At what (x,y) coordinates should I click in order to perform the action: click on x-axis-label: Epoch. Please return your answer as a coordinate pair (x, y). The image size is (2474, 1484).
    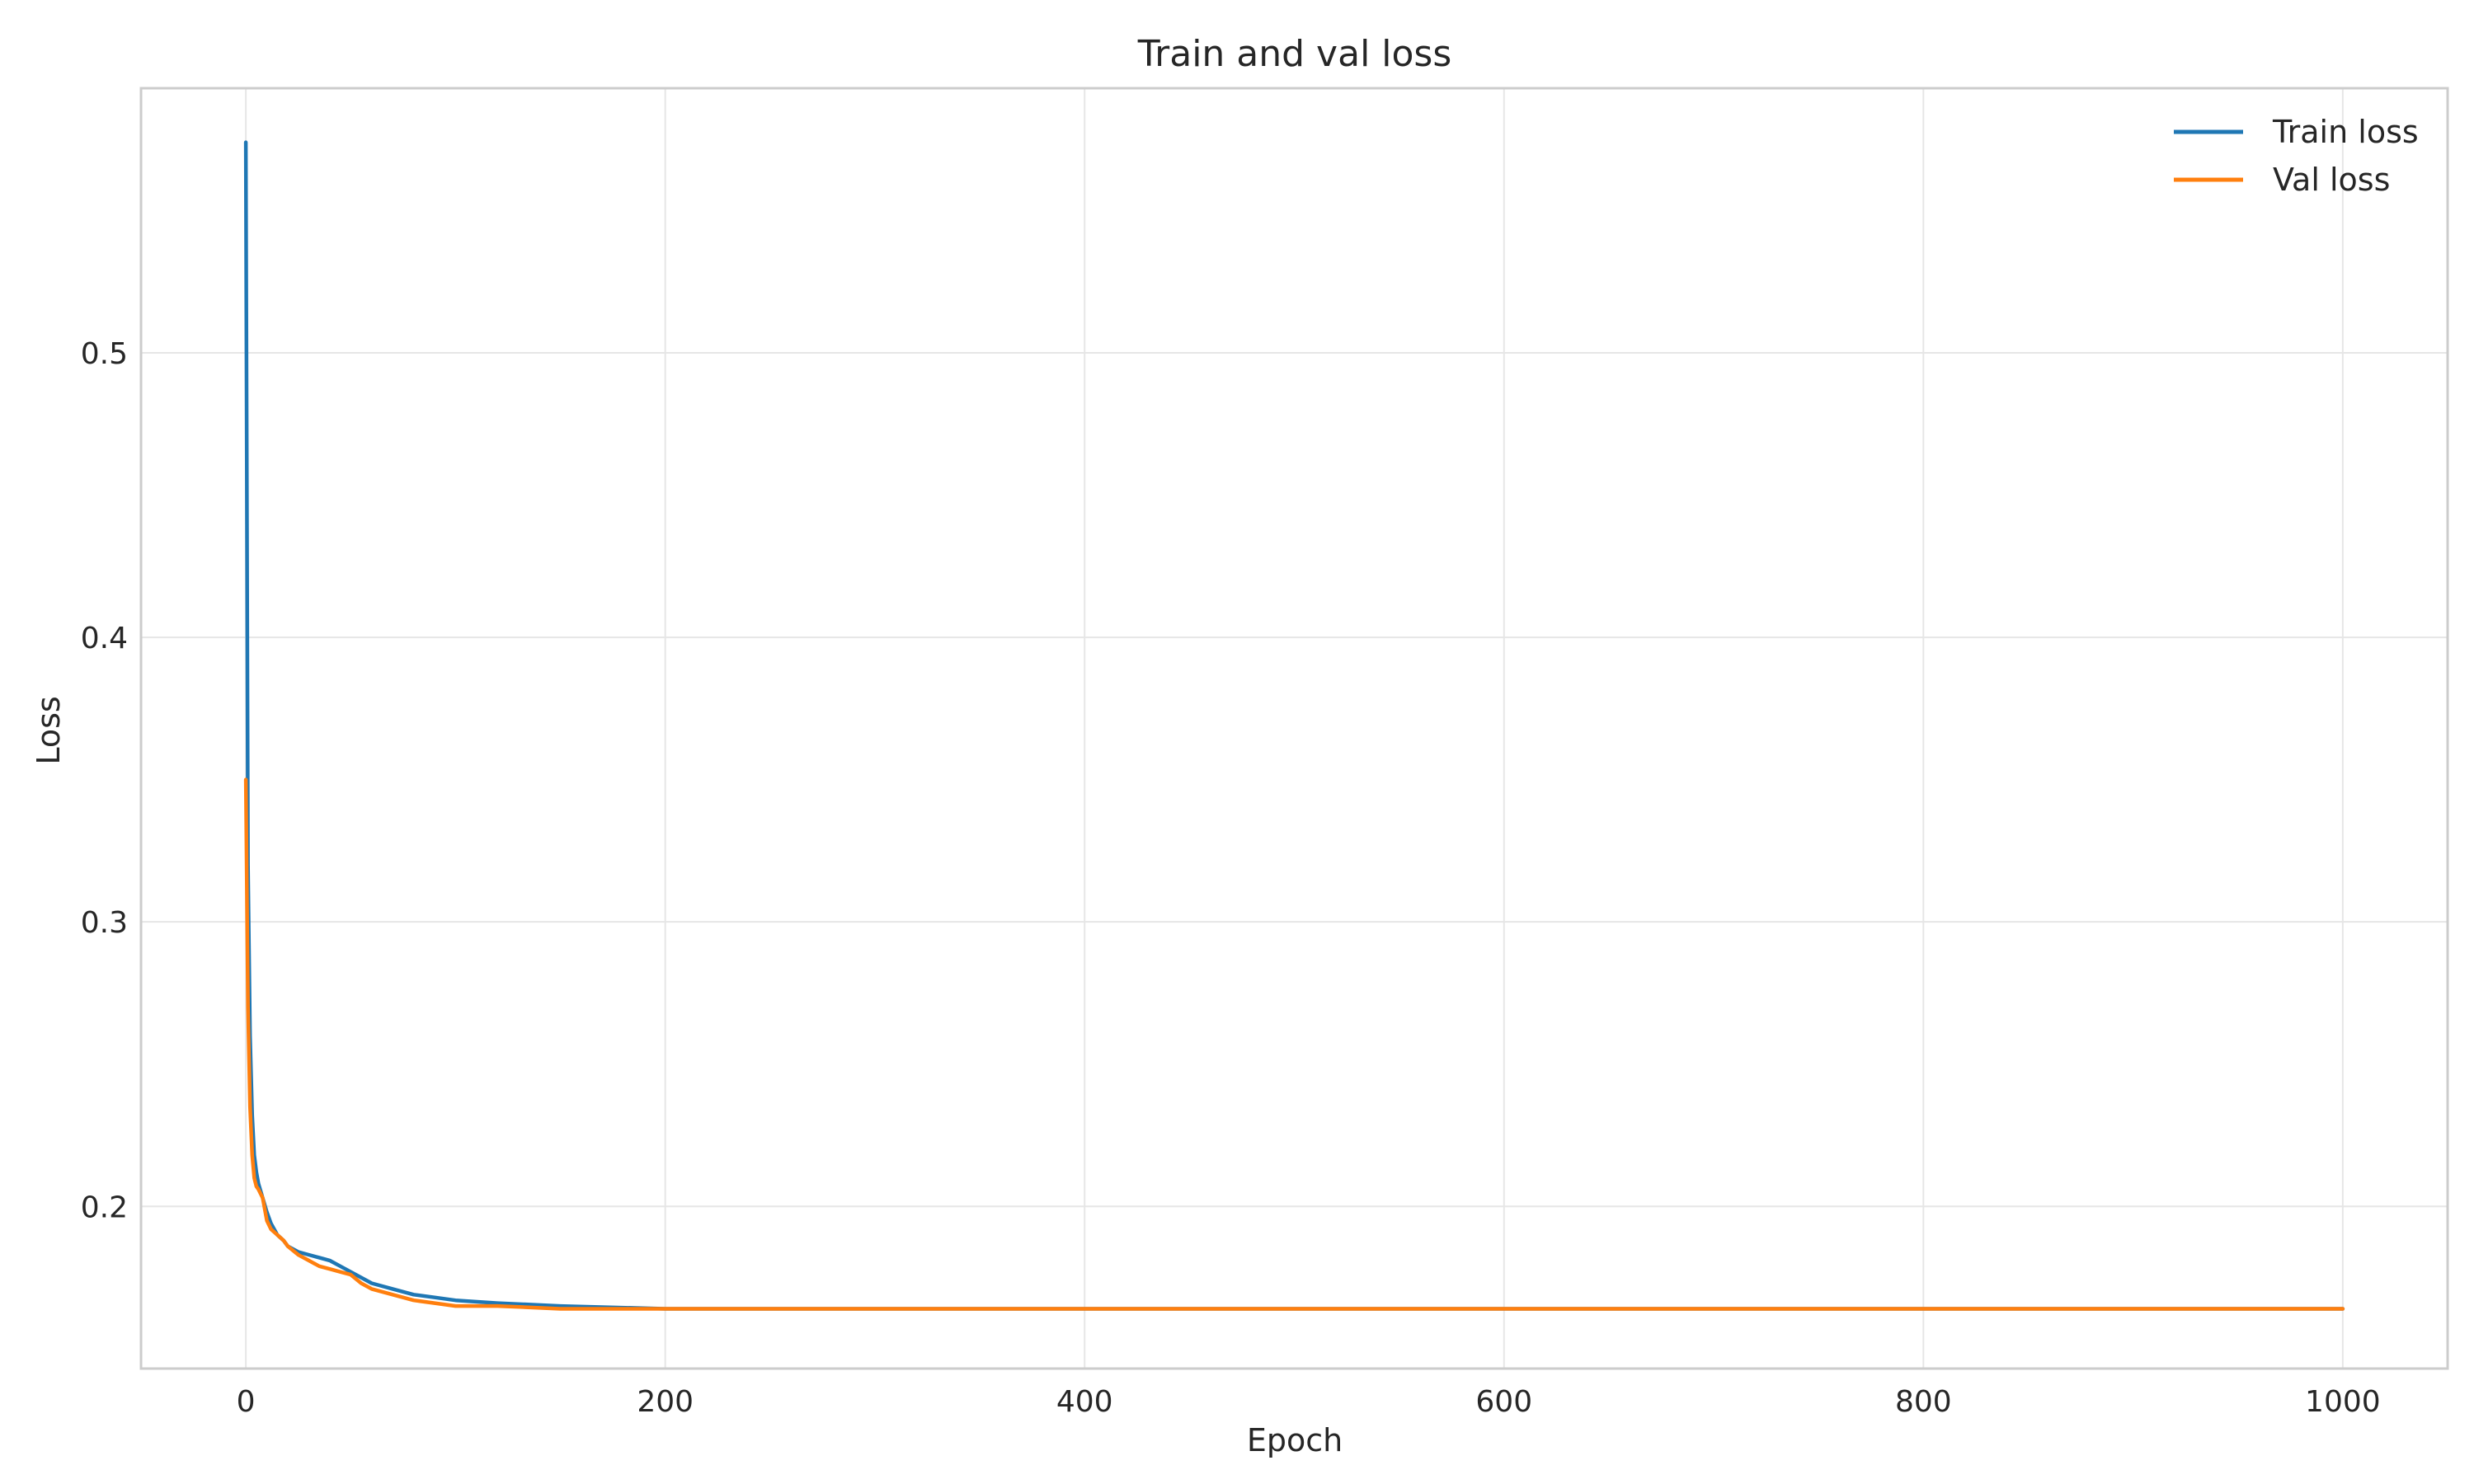
    Looking at the image, I should click on (1295, 1440).